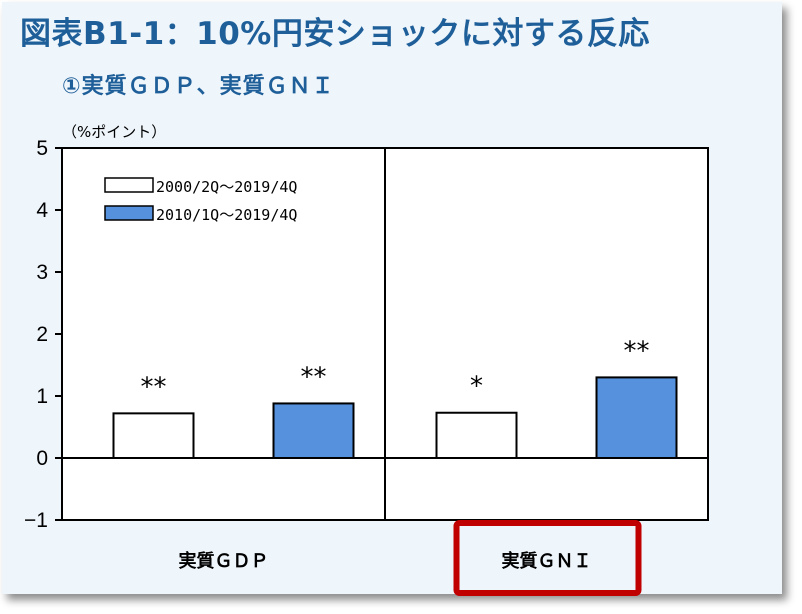  I want to click on highlight-box, so click(547, 558).